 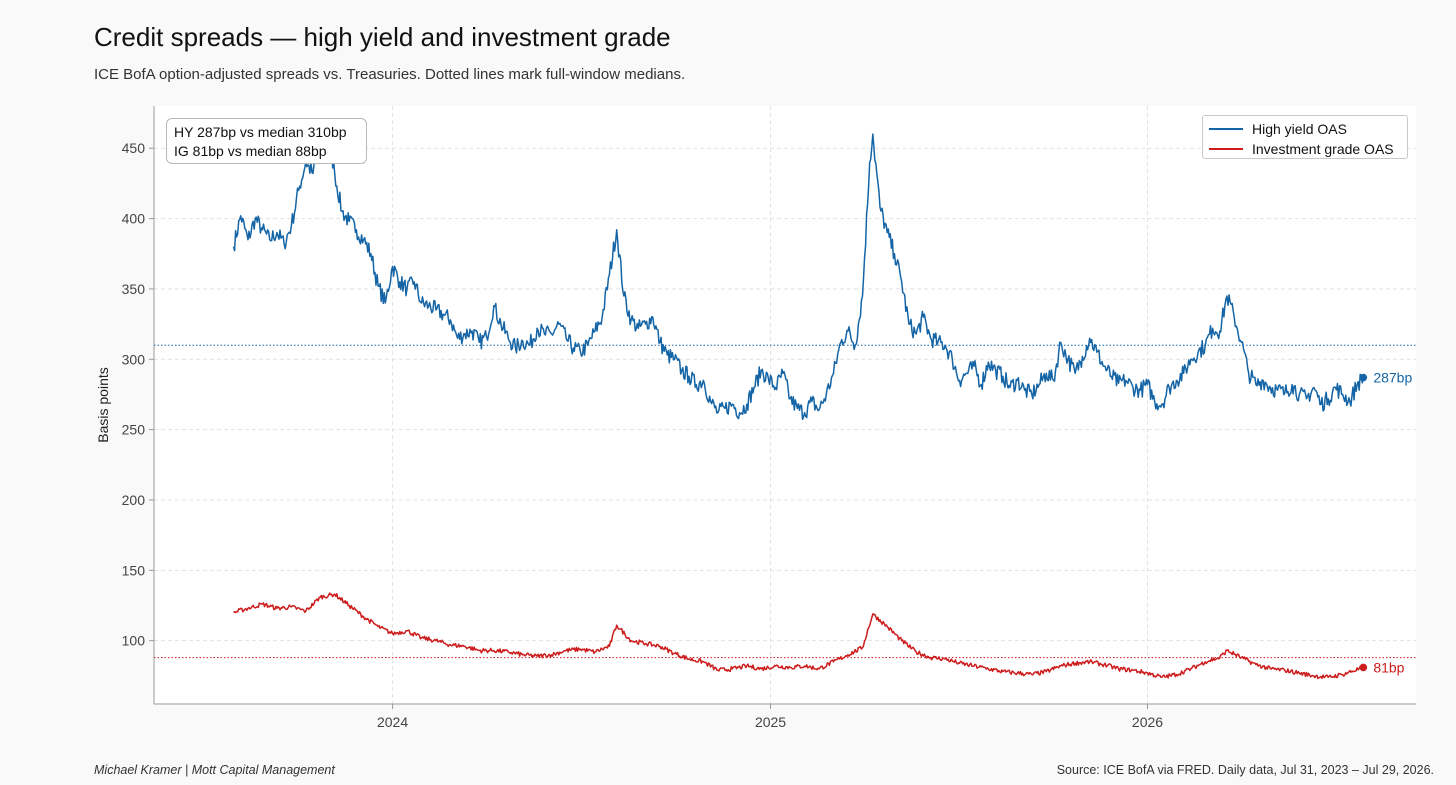 I want to click on legend-item-investment-grade: Investment grade OAS, so click(x=1308, y=149).